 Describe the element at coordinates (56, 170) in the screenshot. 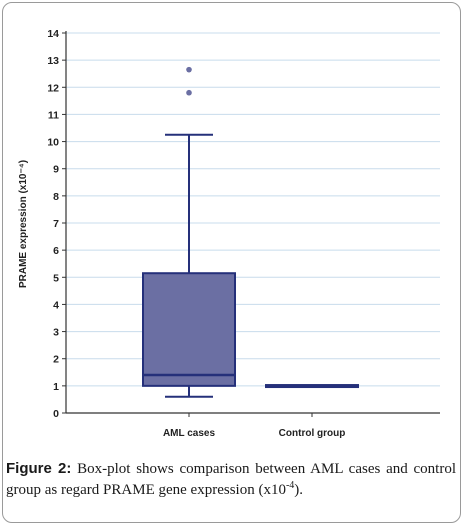

I see `y-tick-label: 9` at that location.